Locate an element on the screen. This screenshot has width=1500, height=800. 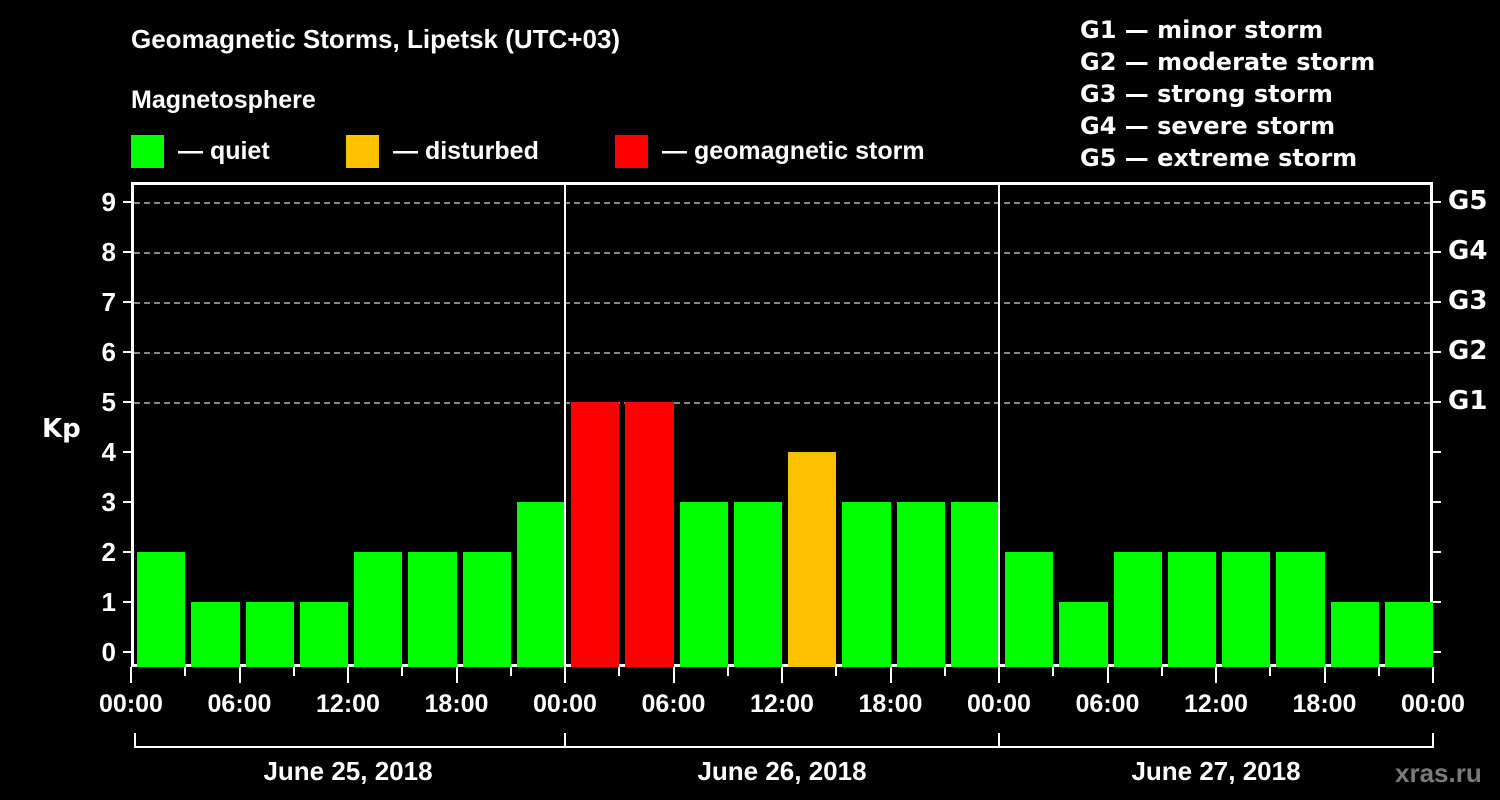
g-scale-label: G2 is located at coordinates (1468, 351).